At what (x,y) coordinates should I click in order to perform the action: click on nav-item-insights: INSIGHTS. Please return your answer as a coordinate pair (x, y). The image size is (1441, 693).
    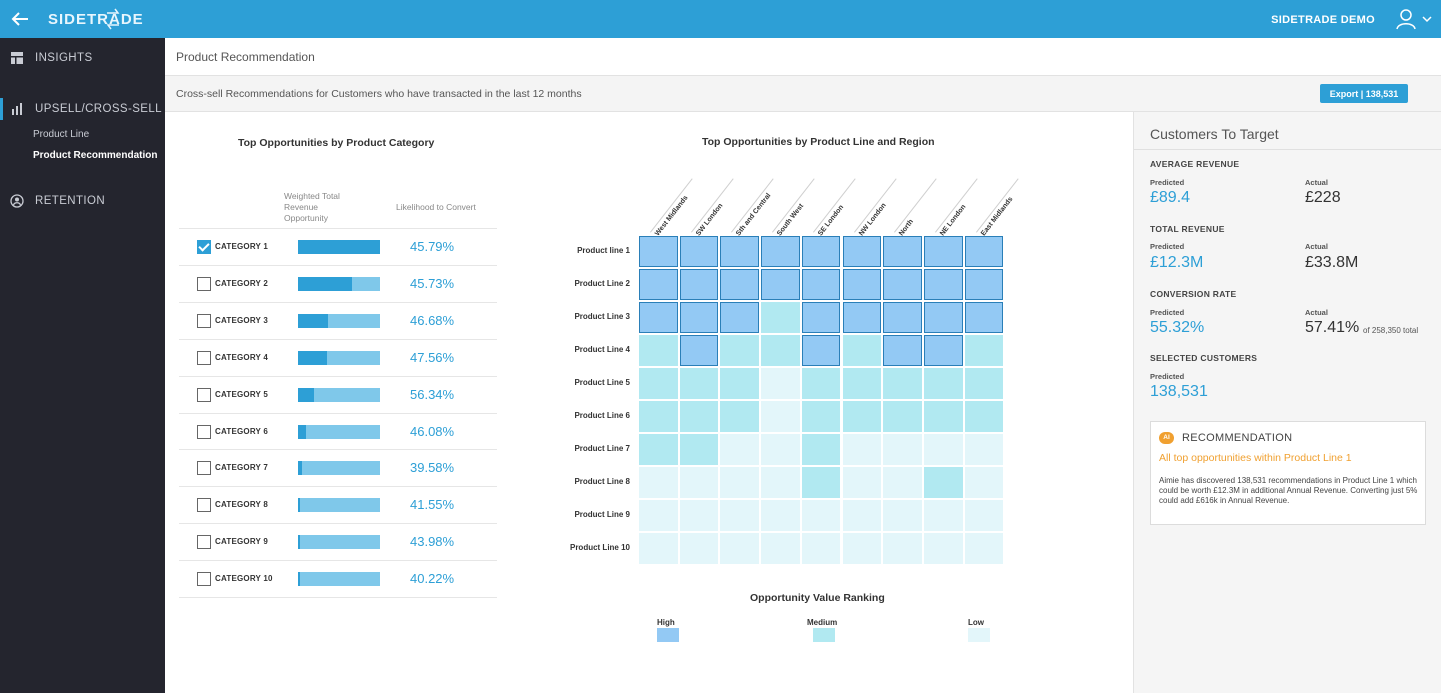
    Looking at the image, I should click on (82, 59).